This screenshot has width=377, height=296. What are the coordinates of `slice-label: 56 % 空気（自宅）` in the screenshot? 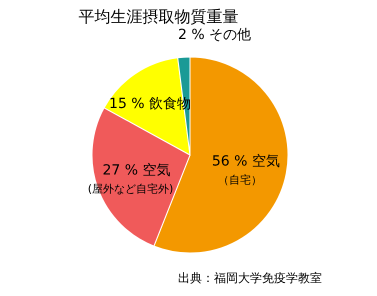 It's located at (246, 170).